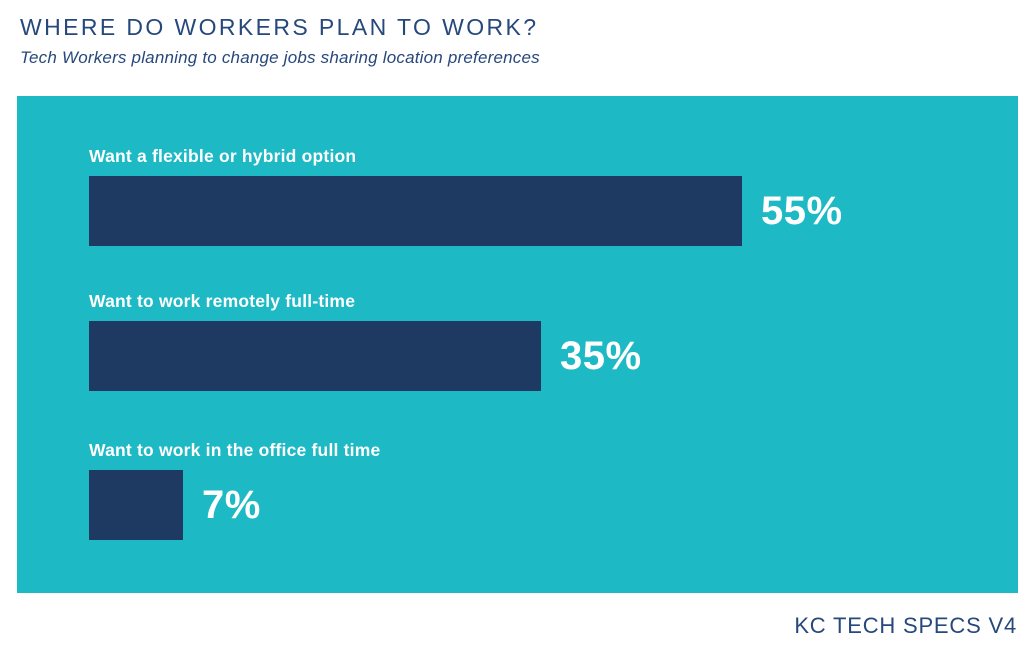  Describe the element at coordinates (279, 27) in the screenshot. I see `page-title: WHERE DO WORKERS PLAN TO WORK?` at that location.